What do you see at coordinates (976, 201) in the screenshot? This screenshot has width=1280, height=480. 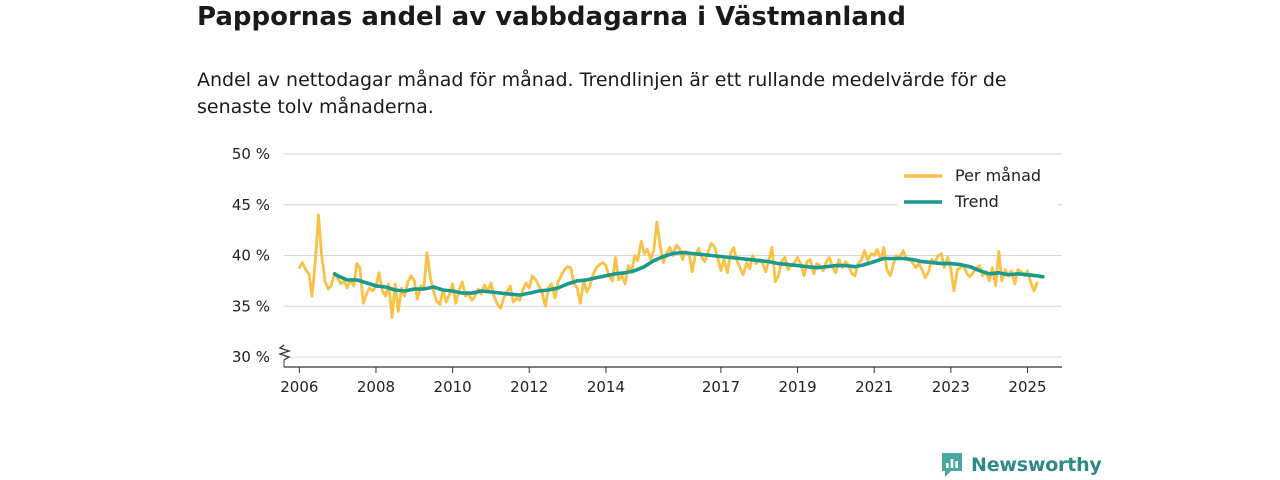 I see `legend-label: Trend` at bounding box center [976, 201].